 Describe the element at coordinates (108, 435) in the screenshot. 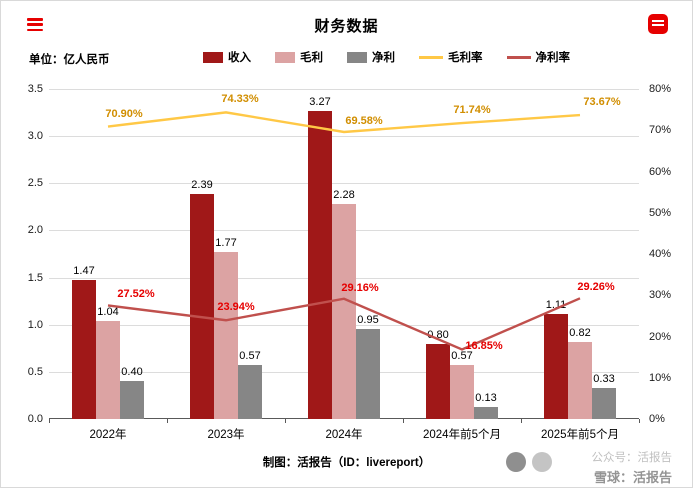

I see `category-label: 2022年` at that location.